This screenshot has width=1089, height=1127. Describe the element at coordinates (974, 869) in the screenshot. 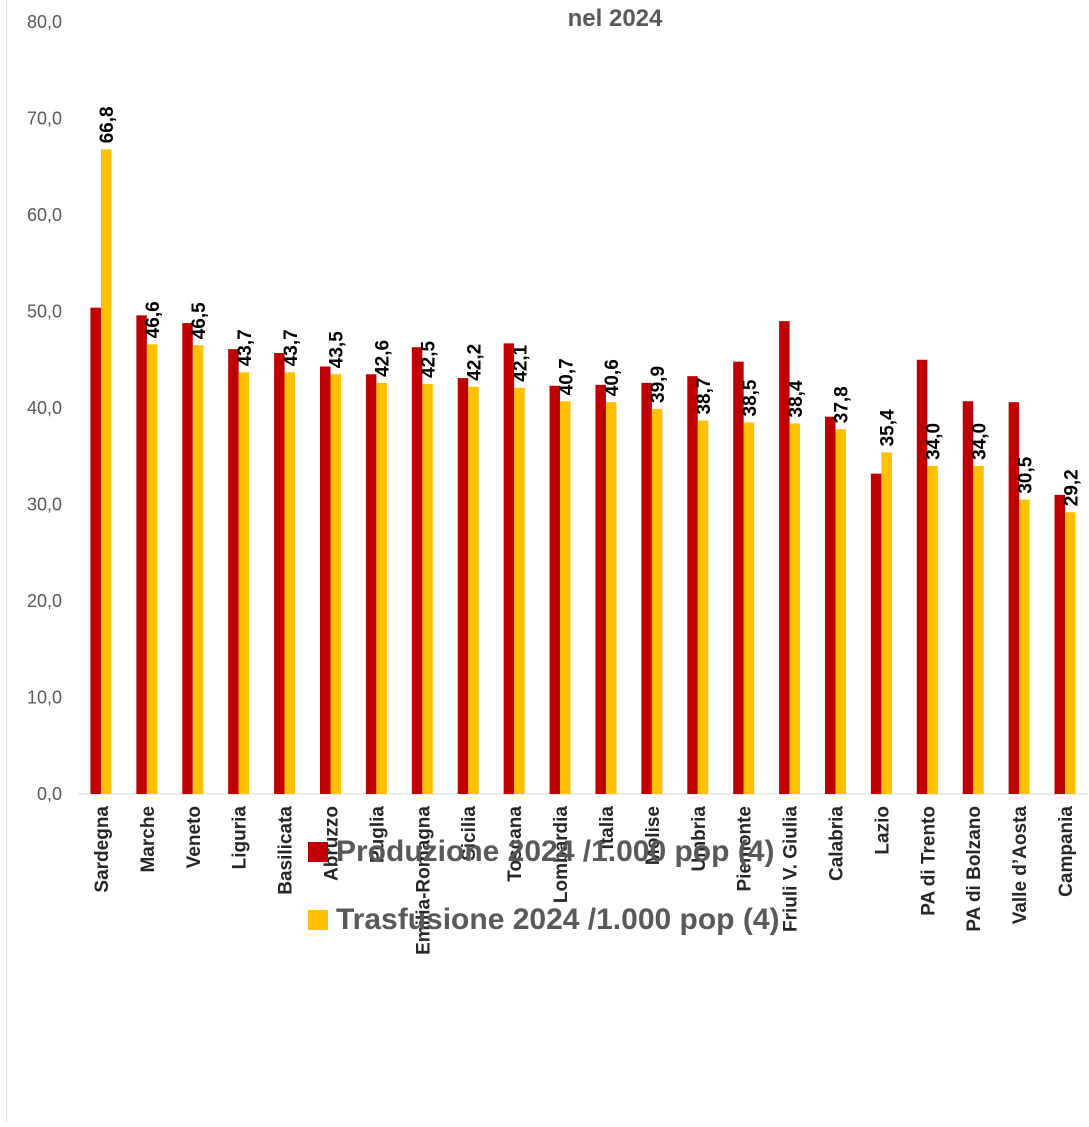

I see `x-category-label: PA di Bolzano` at that location.